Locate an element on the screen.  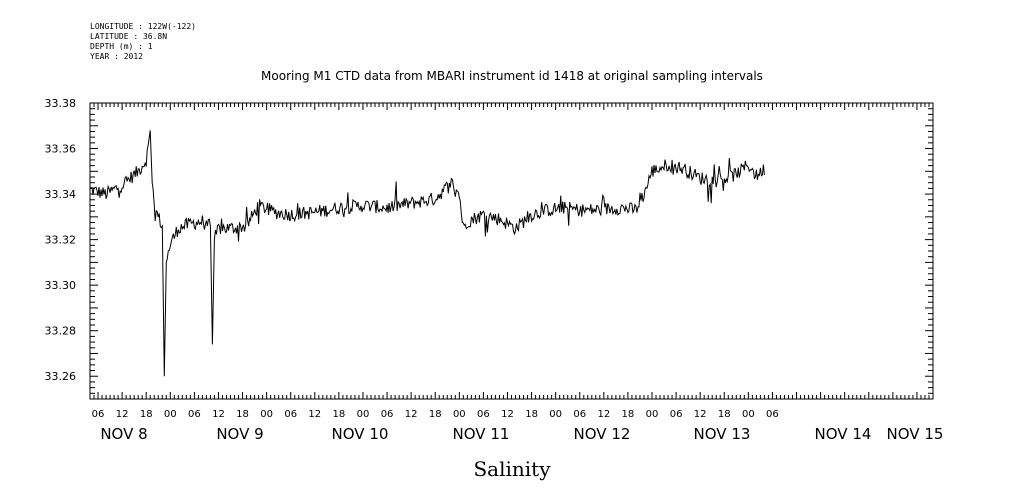
year-text: YEAR : 2012 is located at coordinates (116, 56).